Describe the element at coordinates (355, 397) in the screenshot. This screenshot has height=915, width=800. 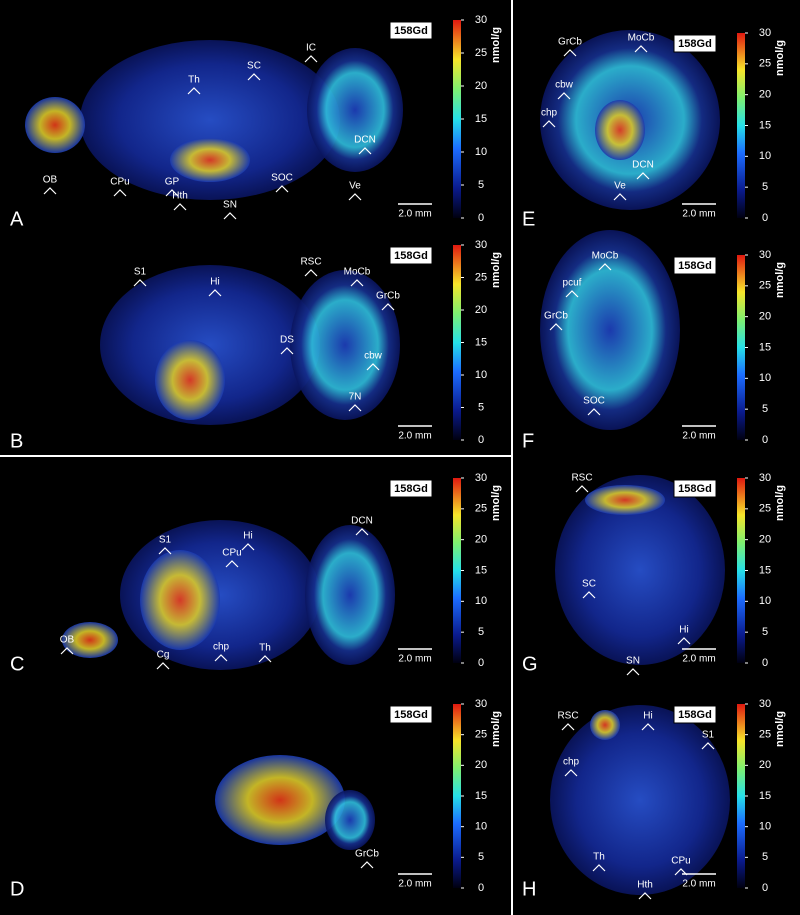
I see `annotation: 7N` at that location.